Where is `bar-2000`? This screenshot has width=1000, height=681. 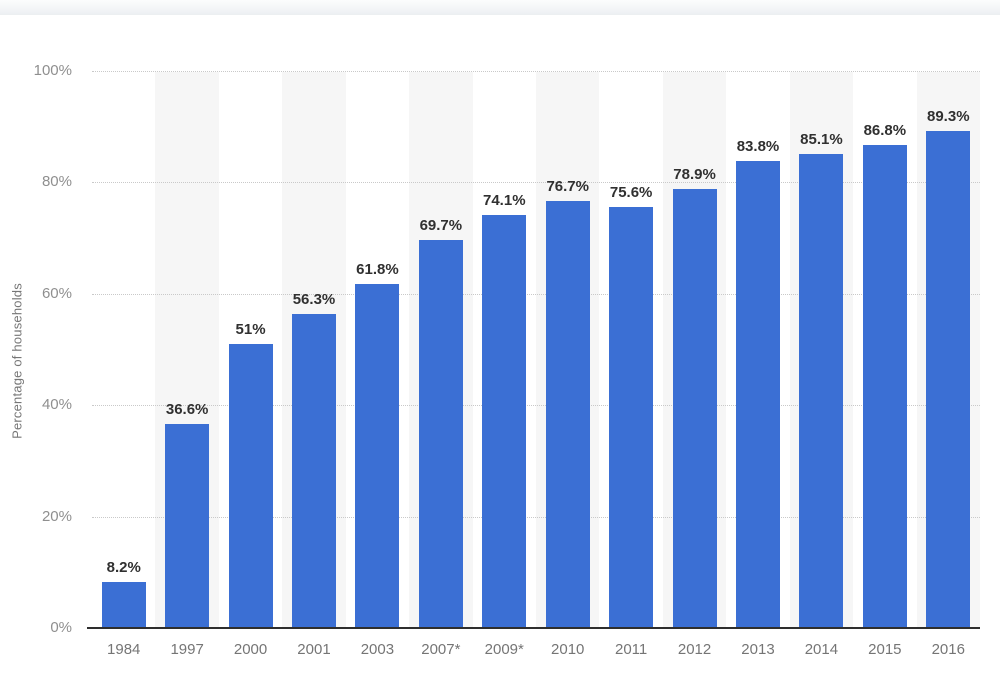
bar-2000 is located at coordinates (250, 485).